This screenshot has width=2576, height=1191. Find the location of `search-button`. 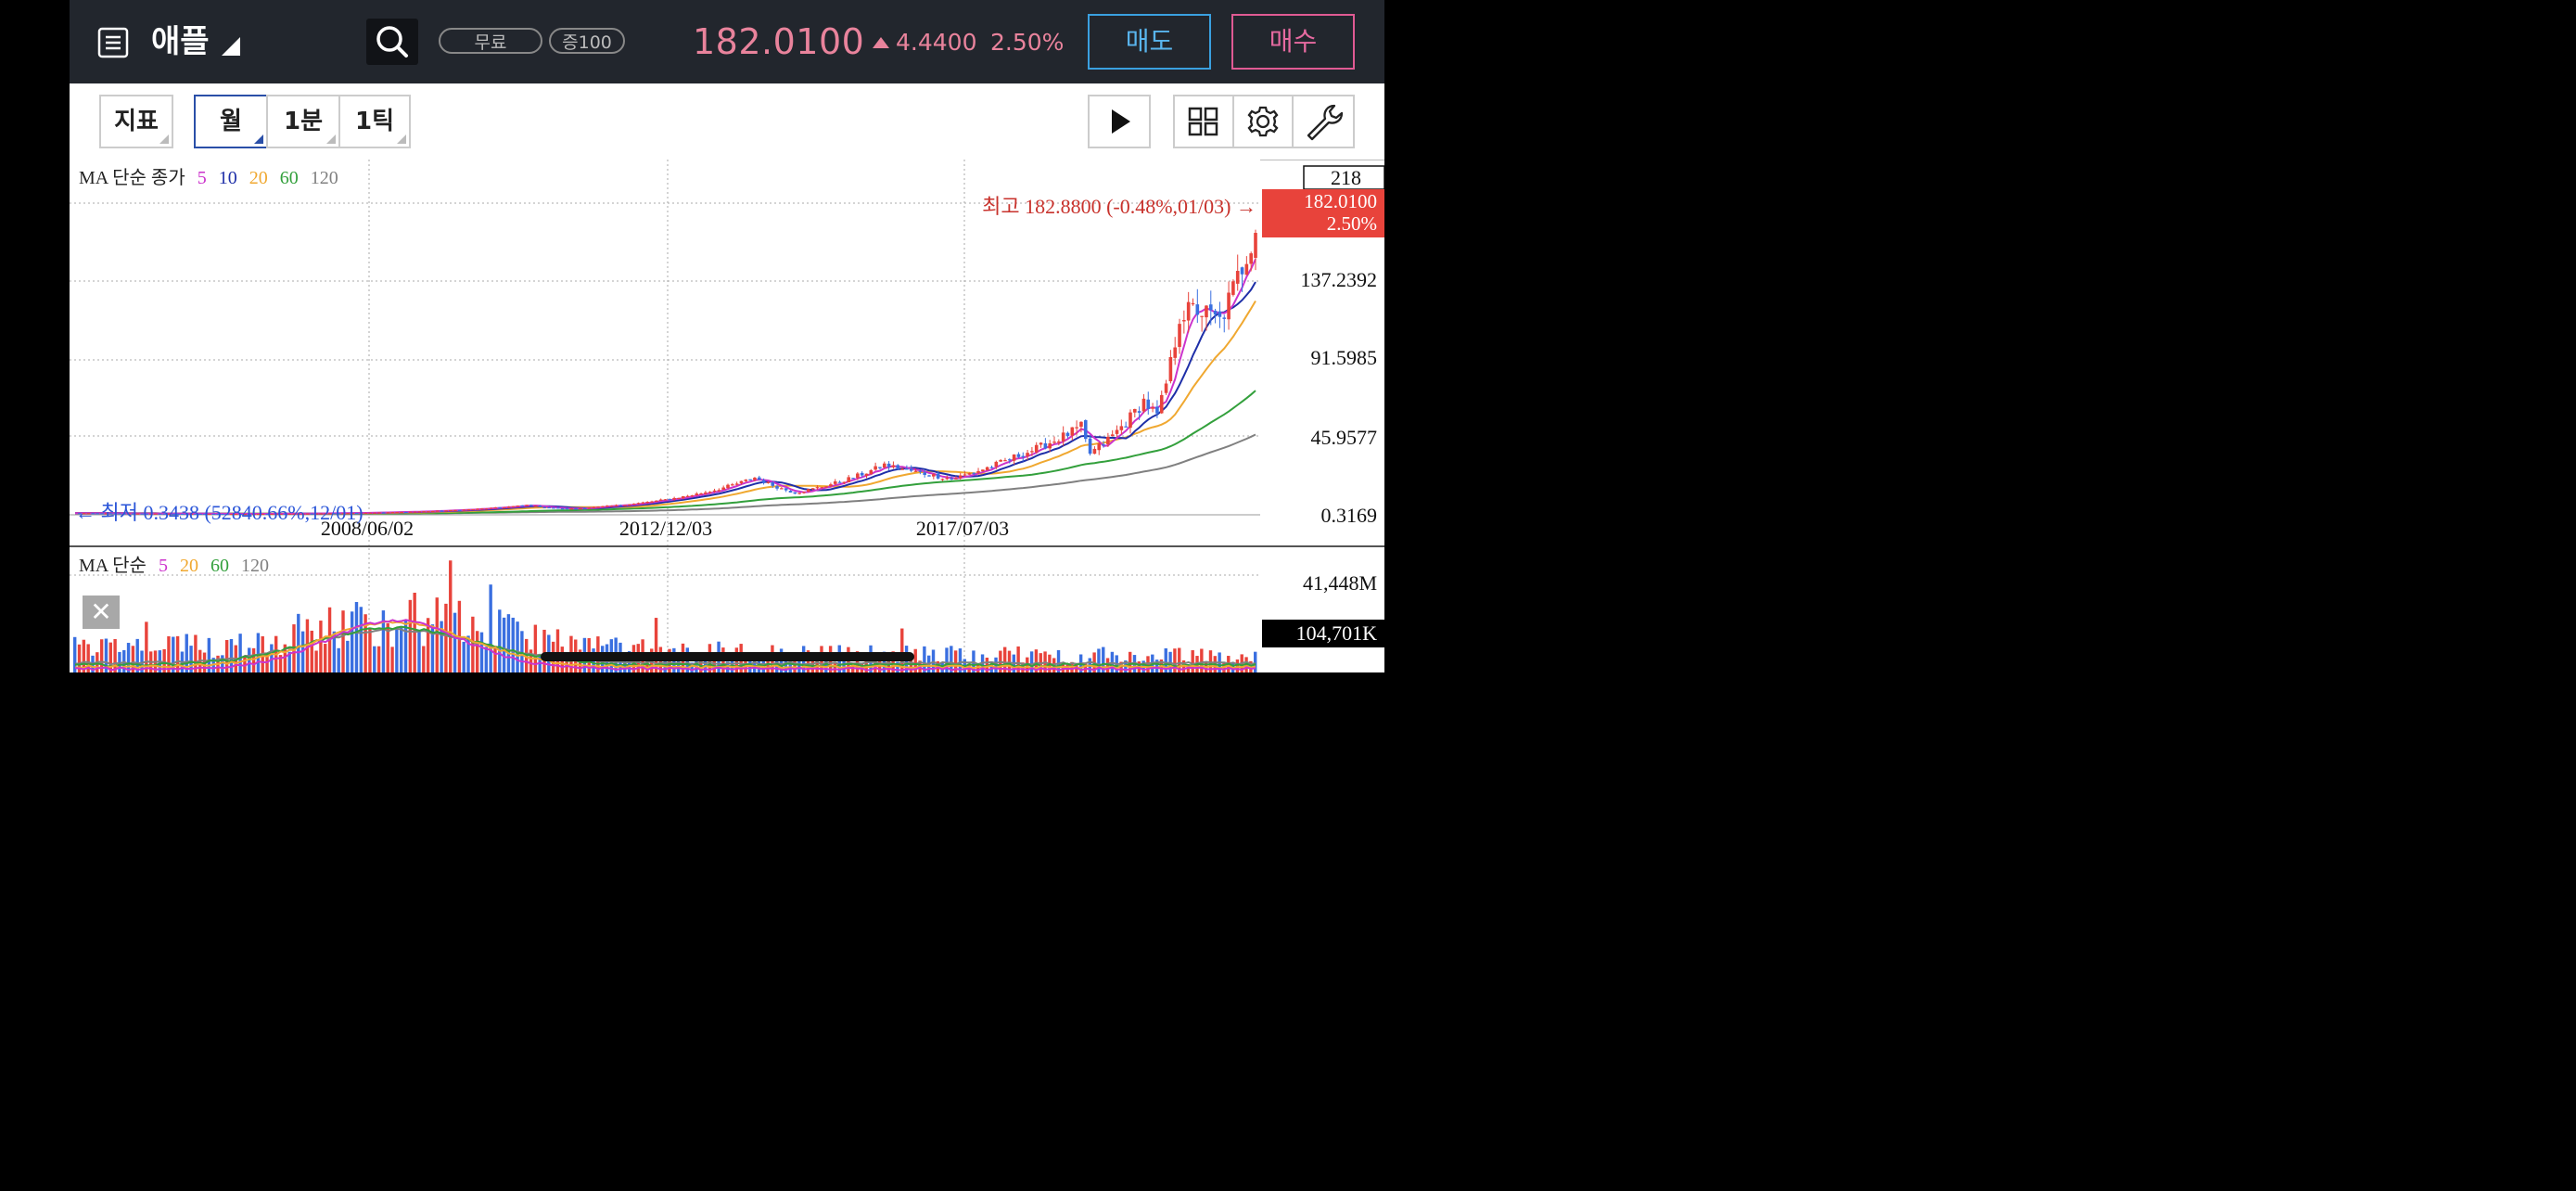

search-button is located at coordinates (392, 42).